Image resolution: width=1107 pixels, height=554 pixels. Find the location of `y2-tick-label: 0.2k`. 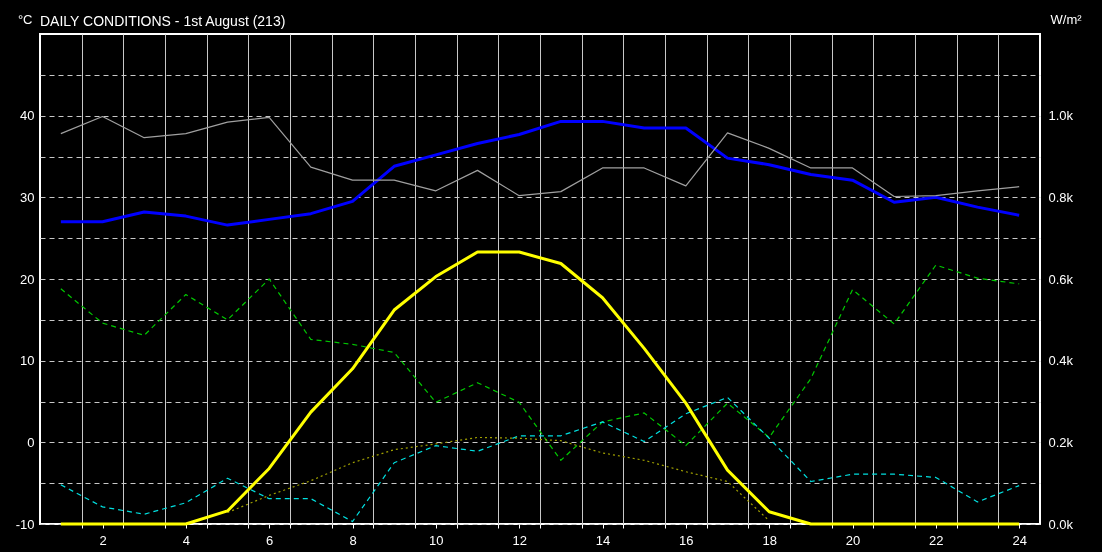

y2-tick-label: 0.2k is located at coordinates (1061, 442).